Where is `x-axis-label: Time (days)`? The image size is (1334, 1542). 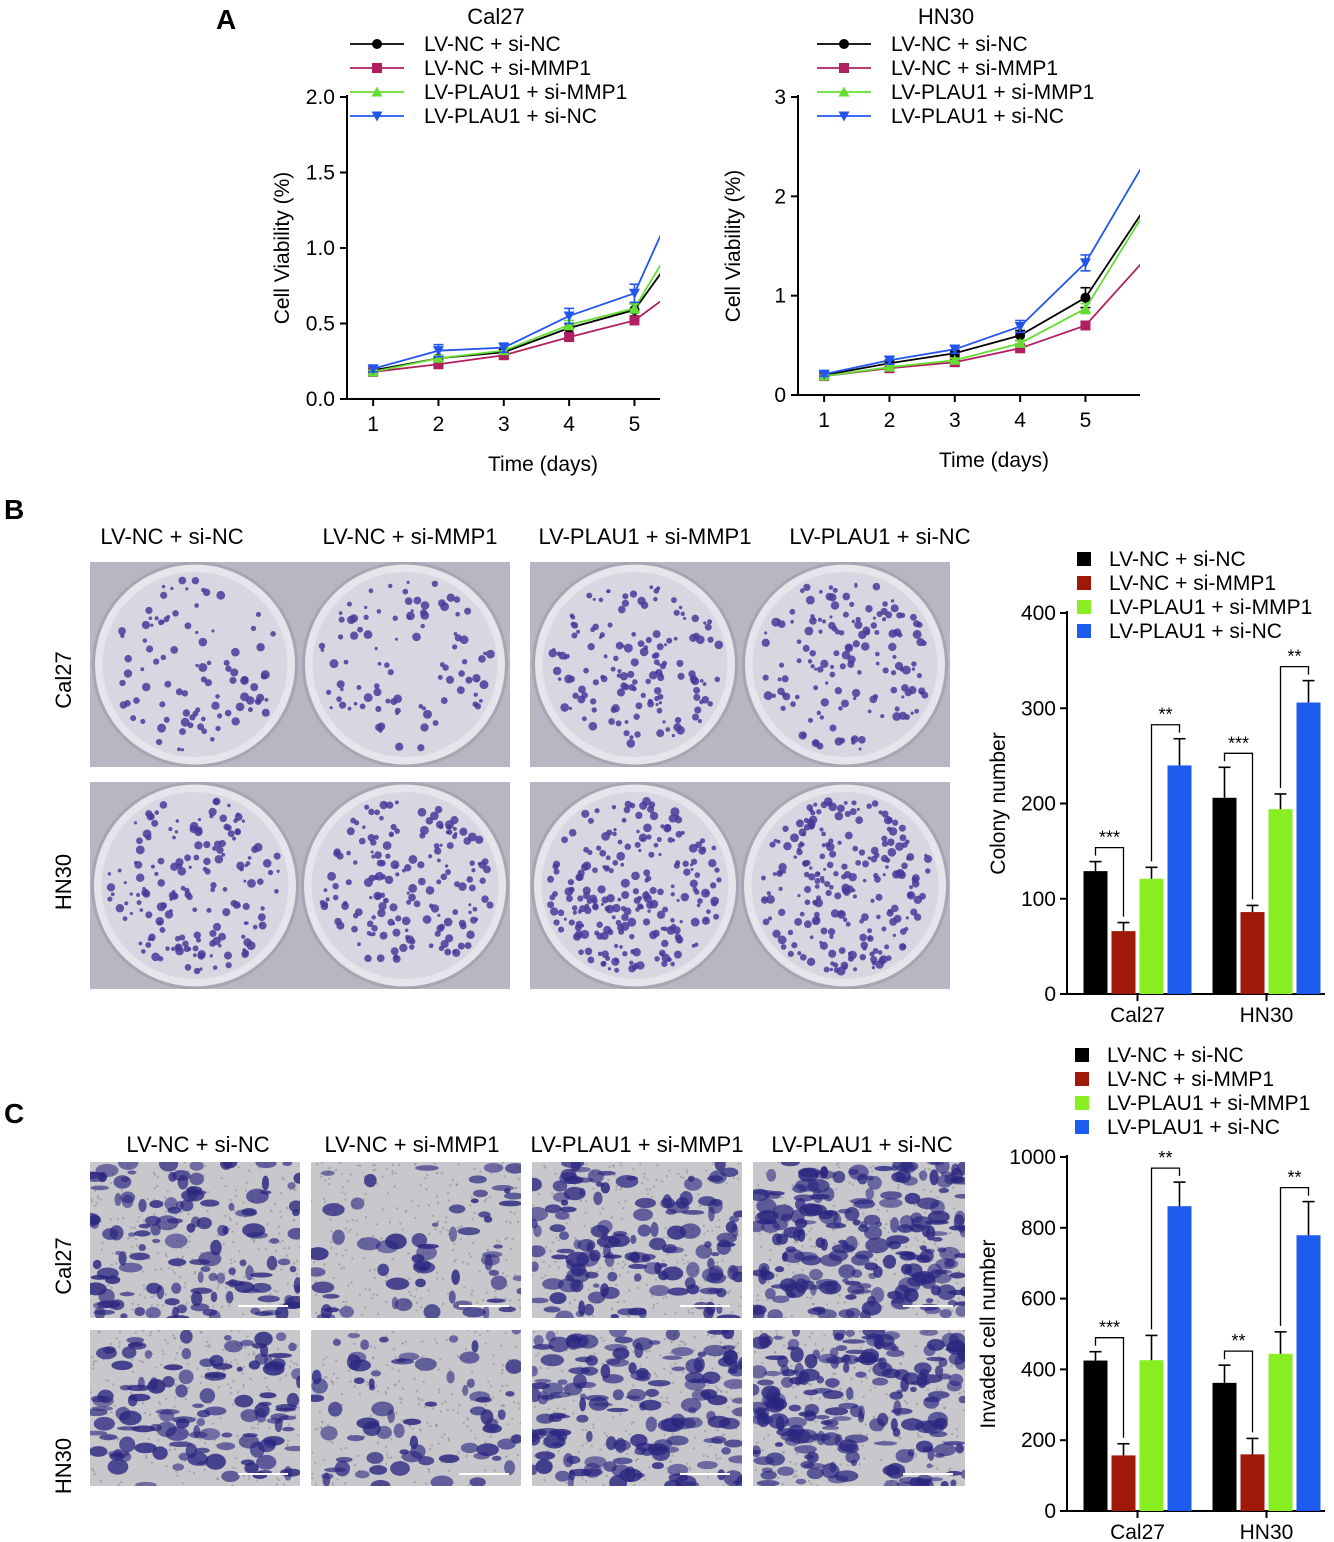
x-axis-label: Time (days) is located at coordinates (994, 460).